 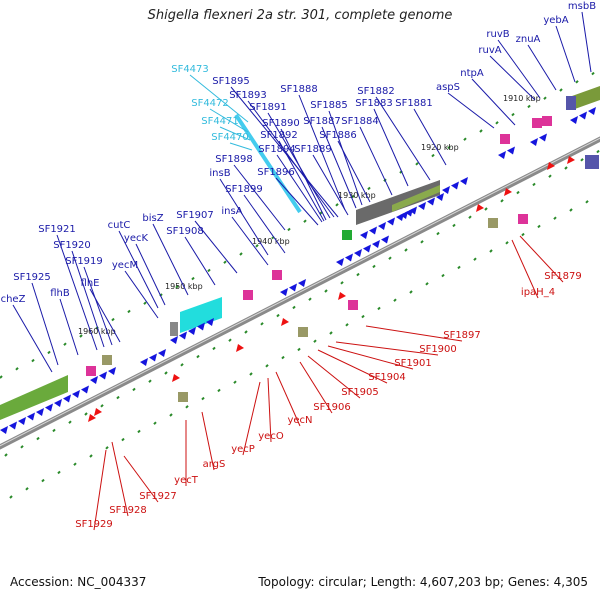 I want to click on gene-label-ruvb: ruvB, so click(x=497, y=34).